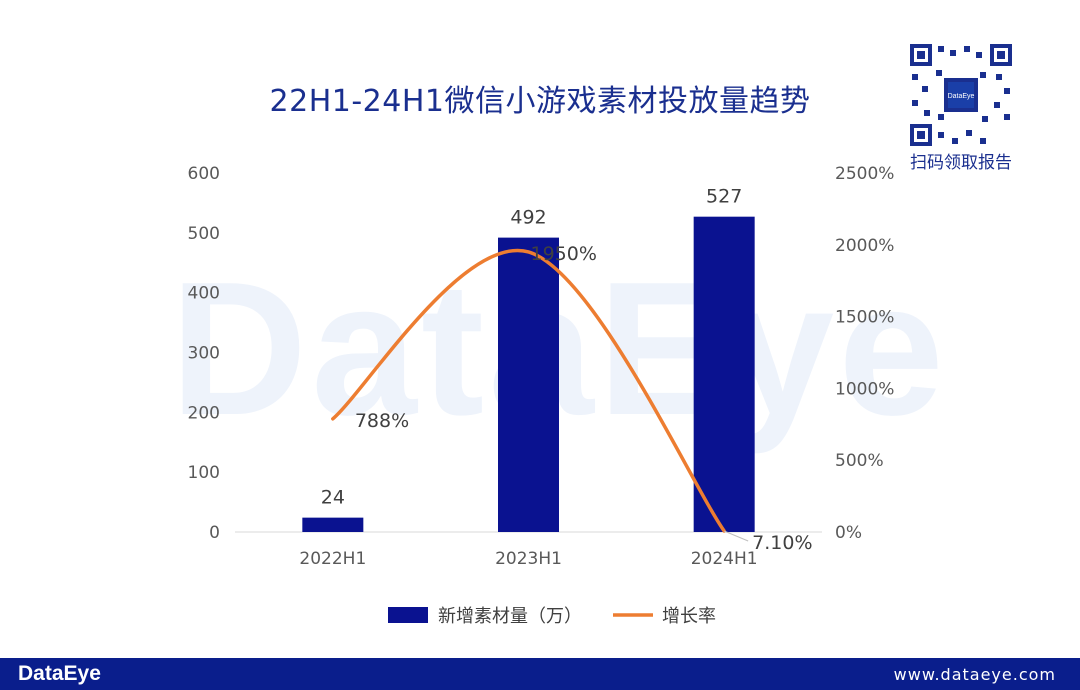  I want to click on line-data-label: 7.10%, so click(782, 543).